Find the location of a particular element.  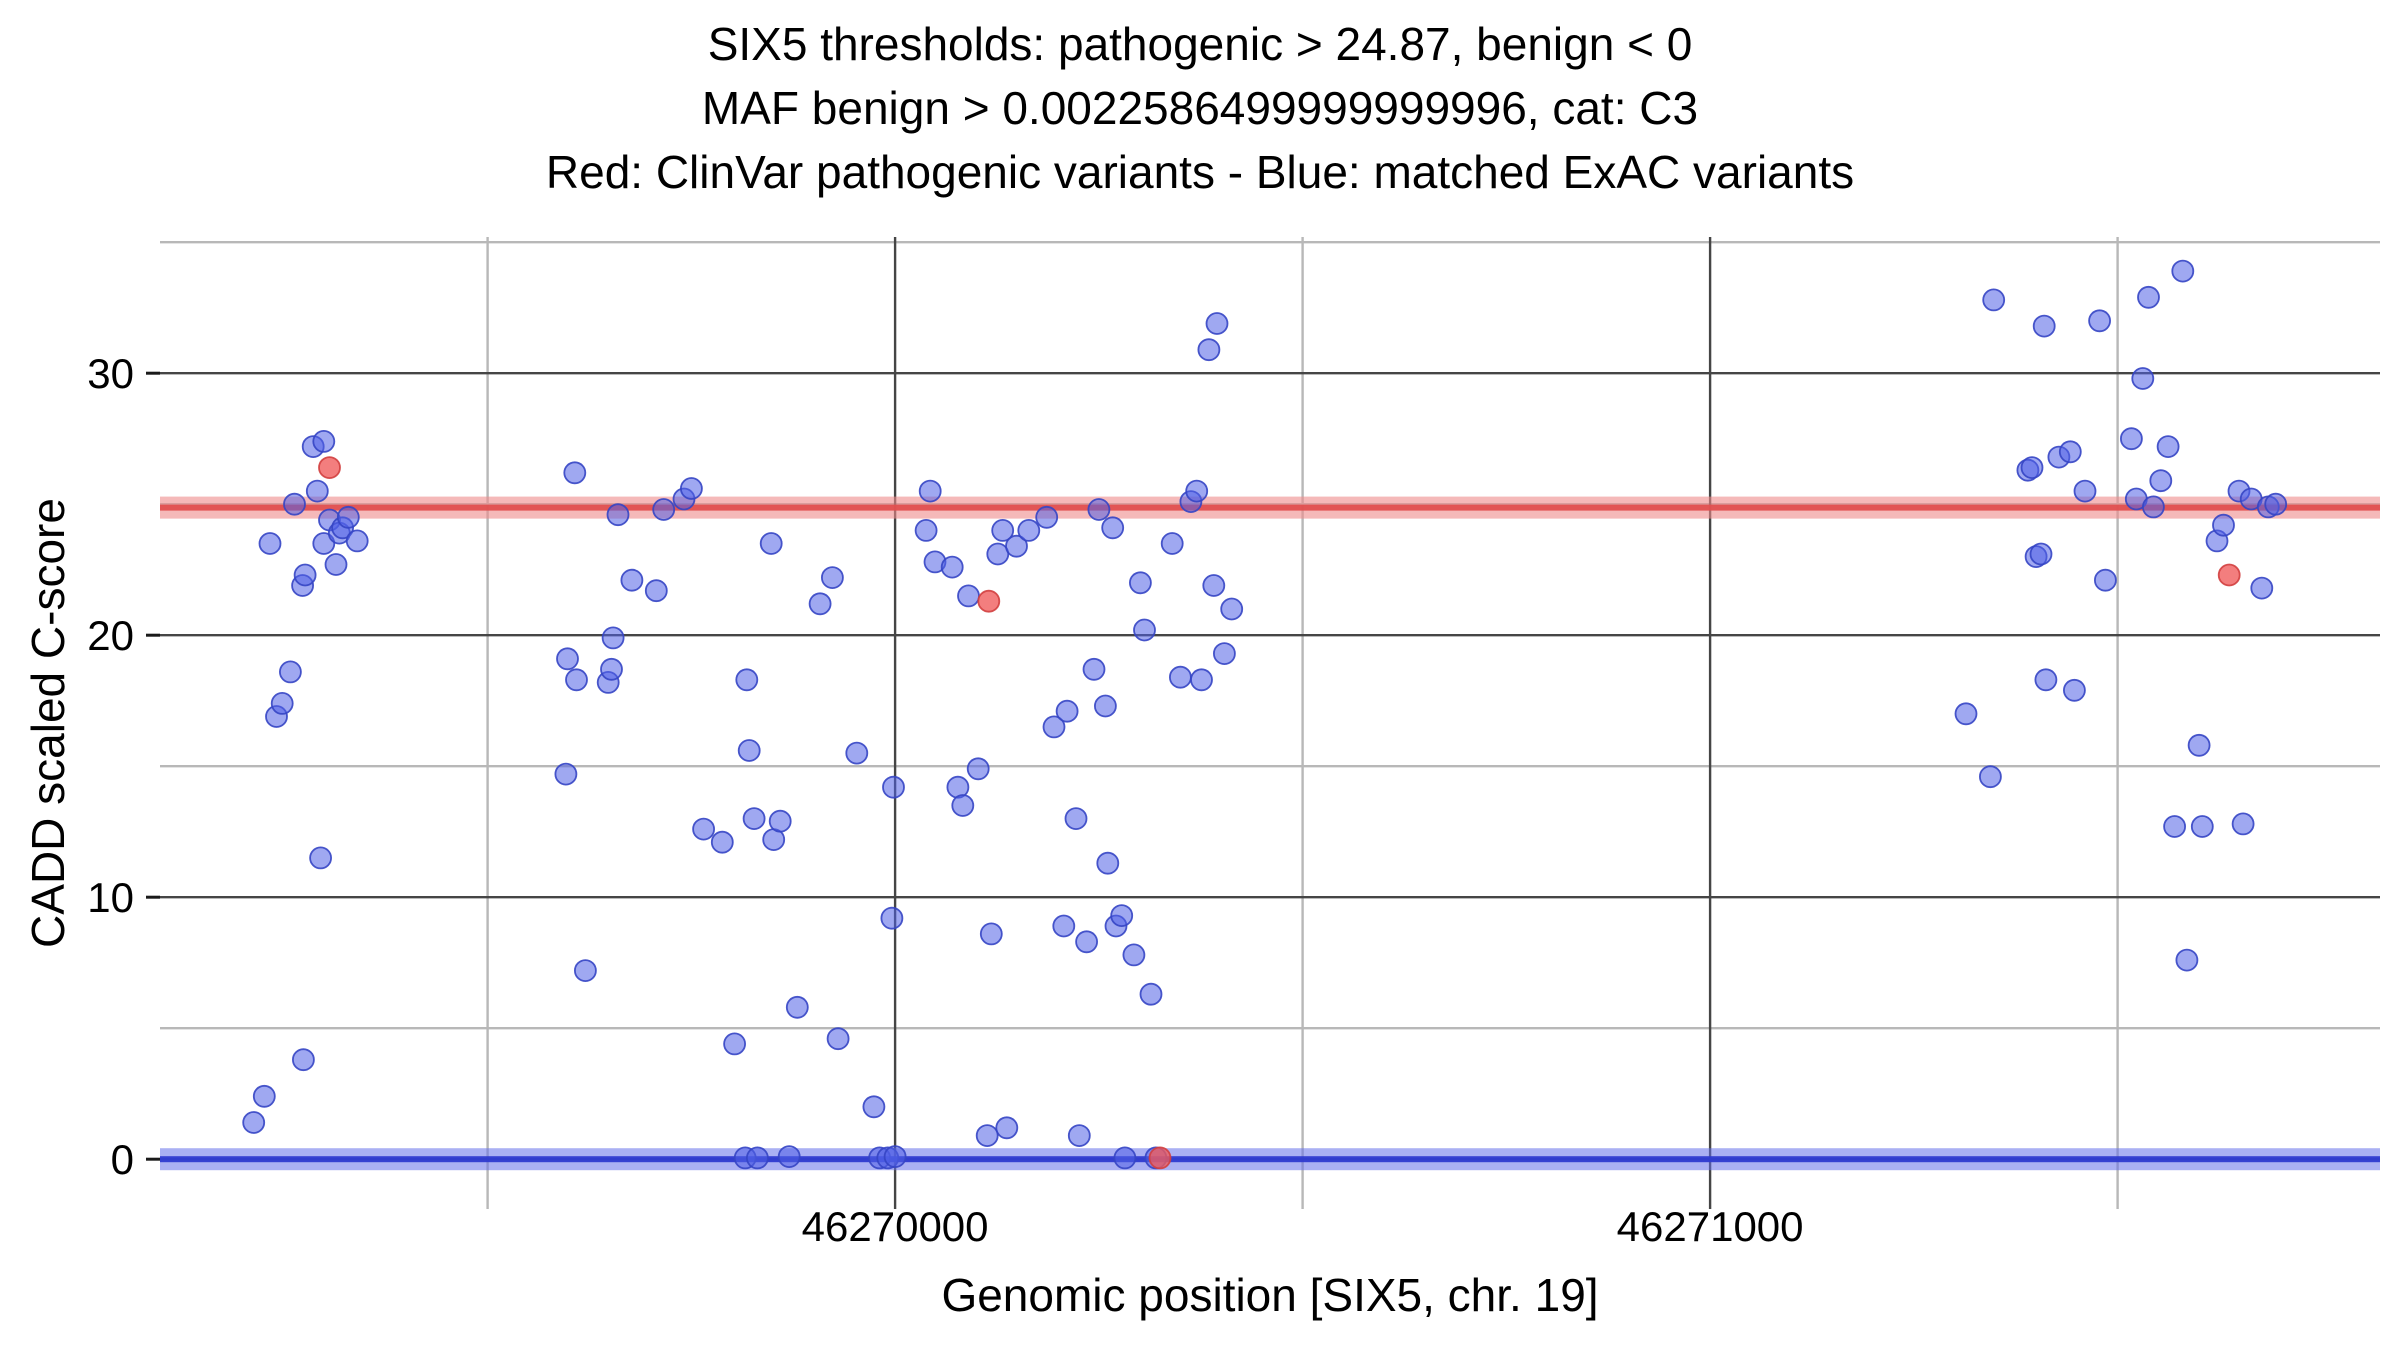

x-axis-tick-label: 46270000 is located at coordinates (895, 1226).